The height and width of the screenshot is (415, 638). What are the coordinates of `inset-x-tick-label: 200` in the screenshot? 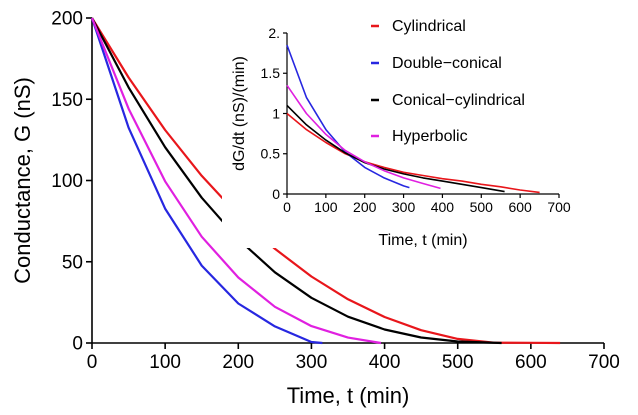 It's located at (365, 207).